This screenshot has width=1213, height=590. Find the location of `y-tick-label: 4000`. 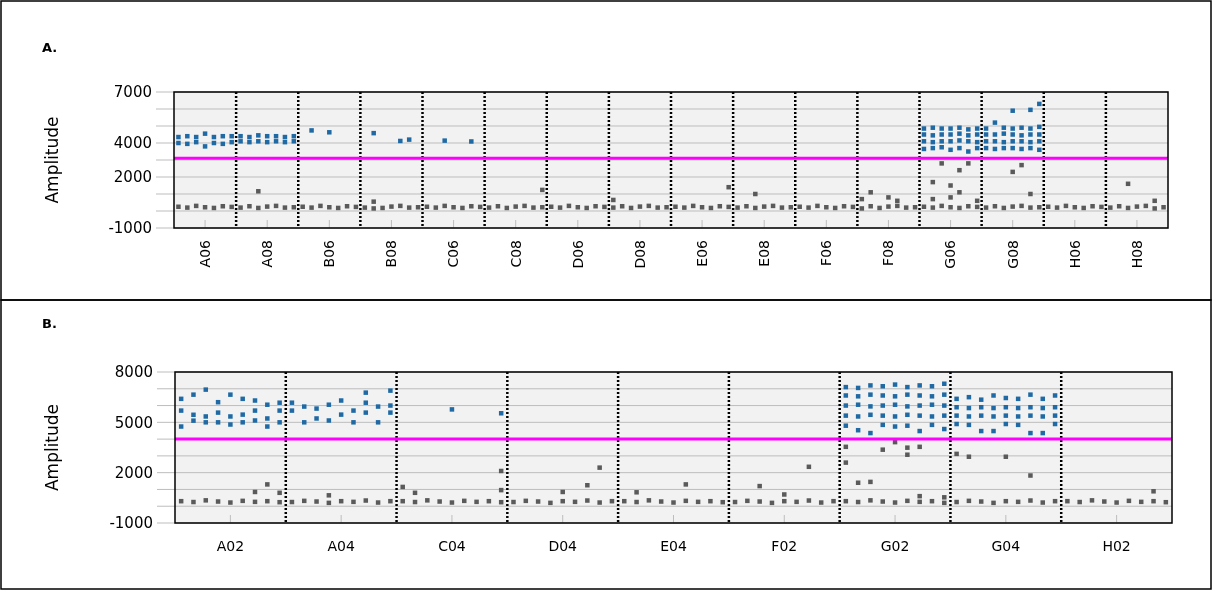

y-tick-label: 4000 is located at coordinates (132, 143).